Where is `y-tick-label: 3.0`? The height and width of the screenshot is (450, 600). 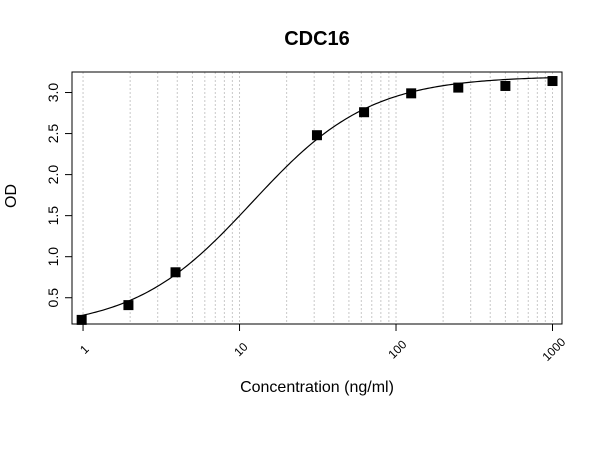 y-tick-label: 3.0 is located at coordinates (53, 93).